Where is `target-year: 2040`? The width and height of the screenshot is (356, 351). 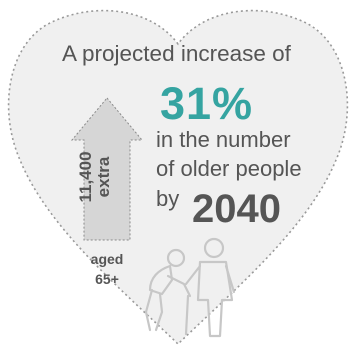 target-year: 2040 is located at coordinates (236, 209).